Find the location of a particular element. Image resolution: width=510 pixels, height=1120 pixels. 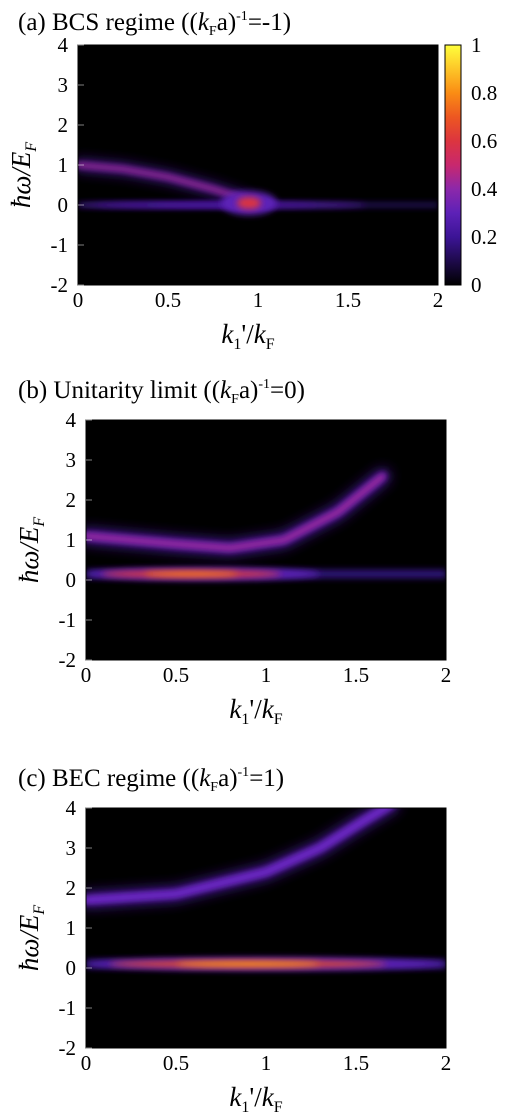

spot-core is located at coordinates (249, 203).